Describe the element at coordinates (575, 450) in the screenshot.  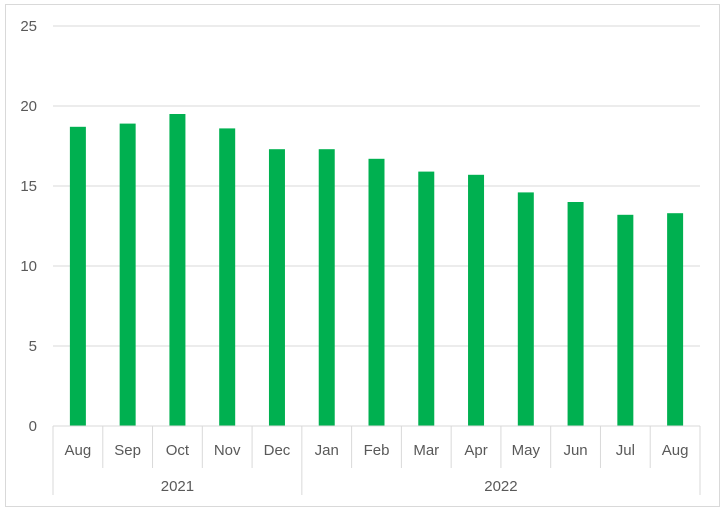
I see `x-tick-label: Jun` at that location.